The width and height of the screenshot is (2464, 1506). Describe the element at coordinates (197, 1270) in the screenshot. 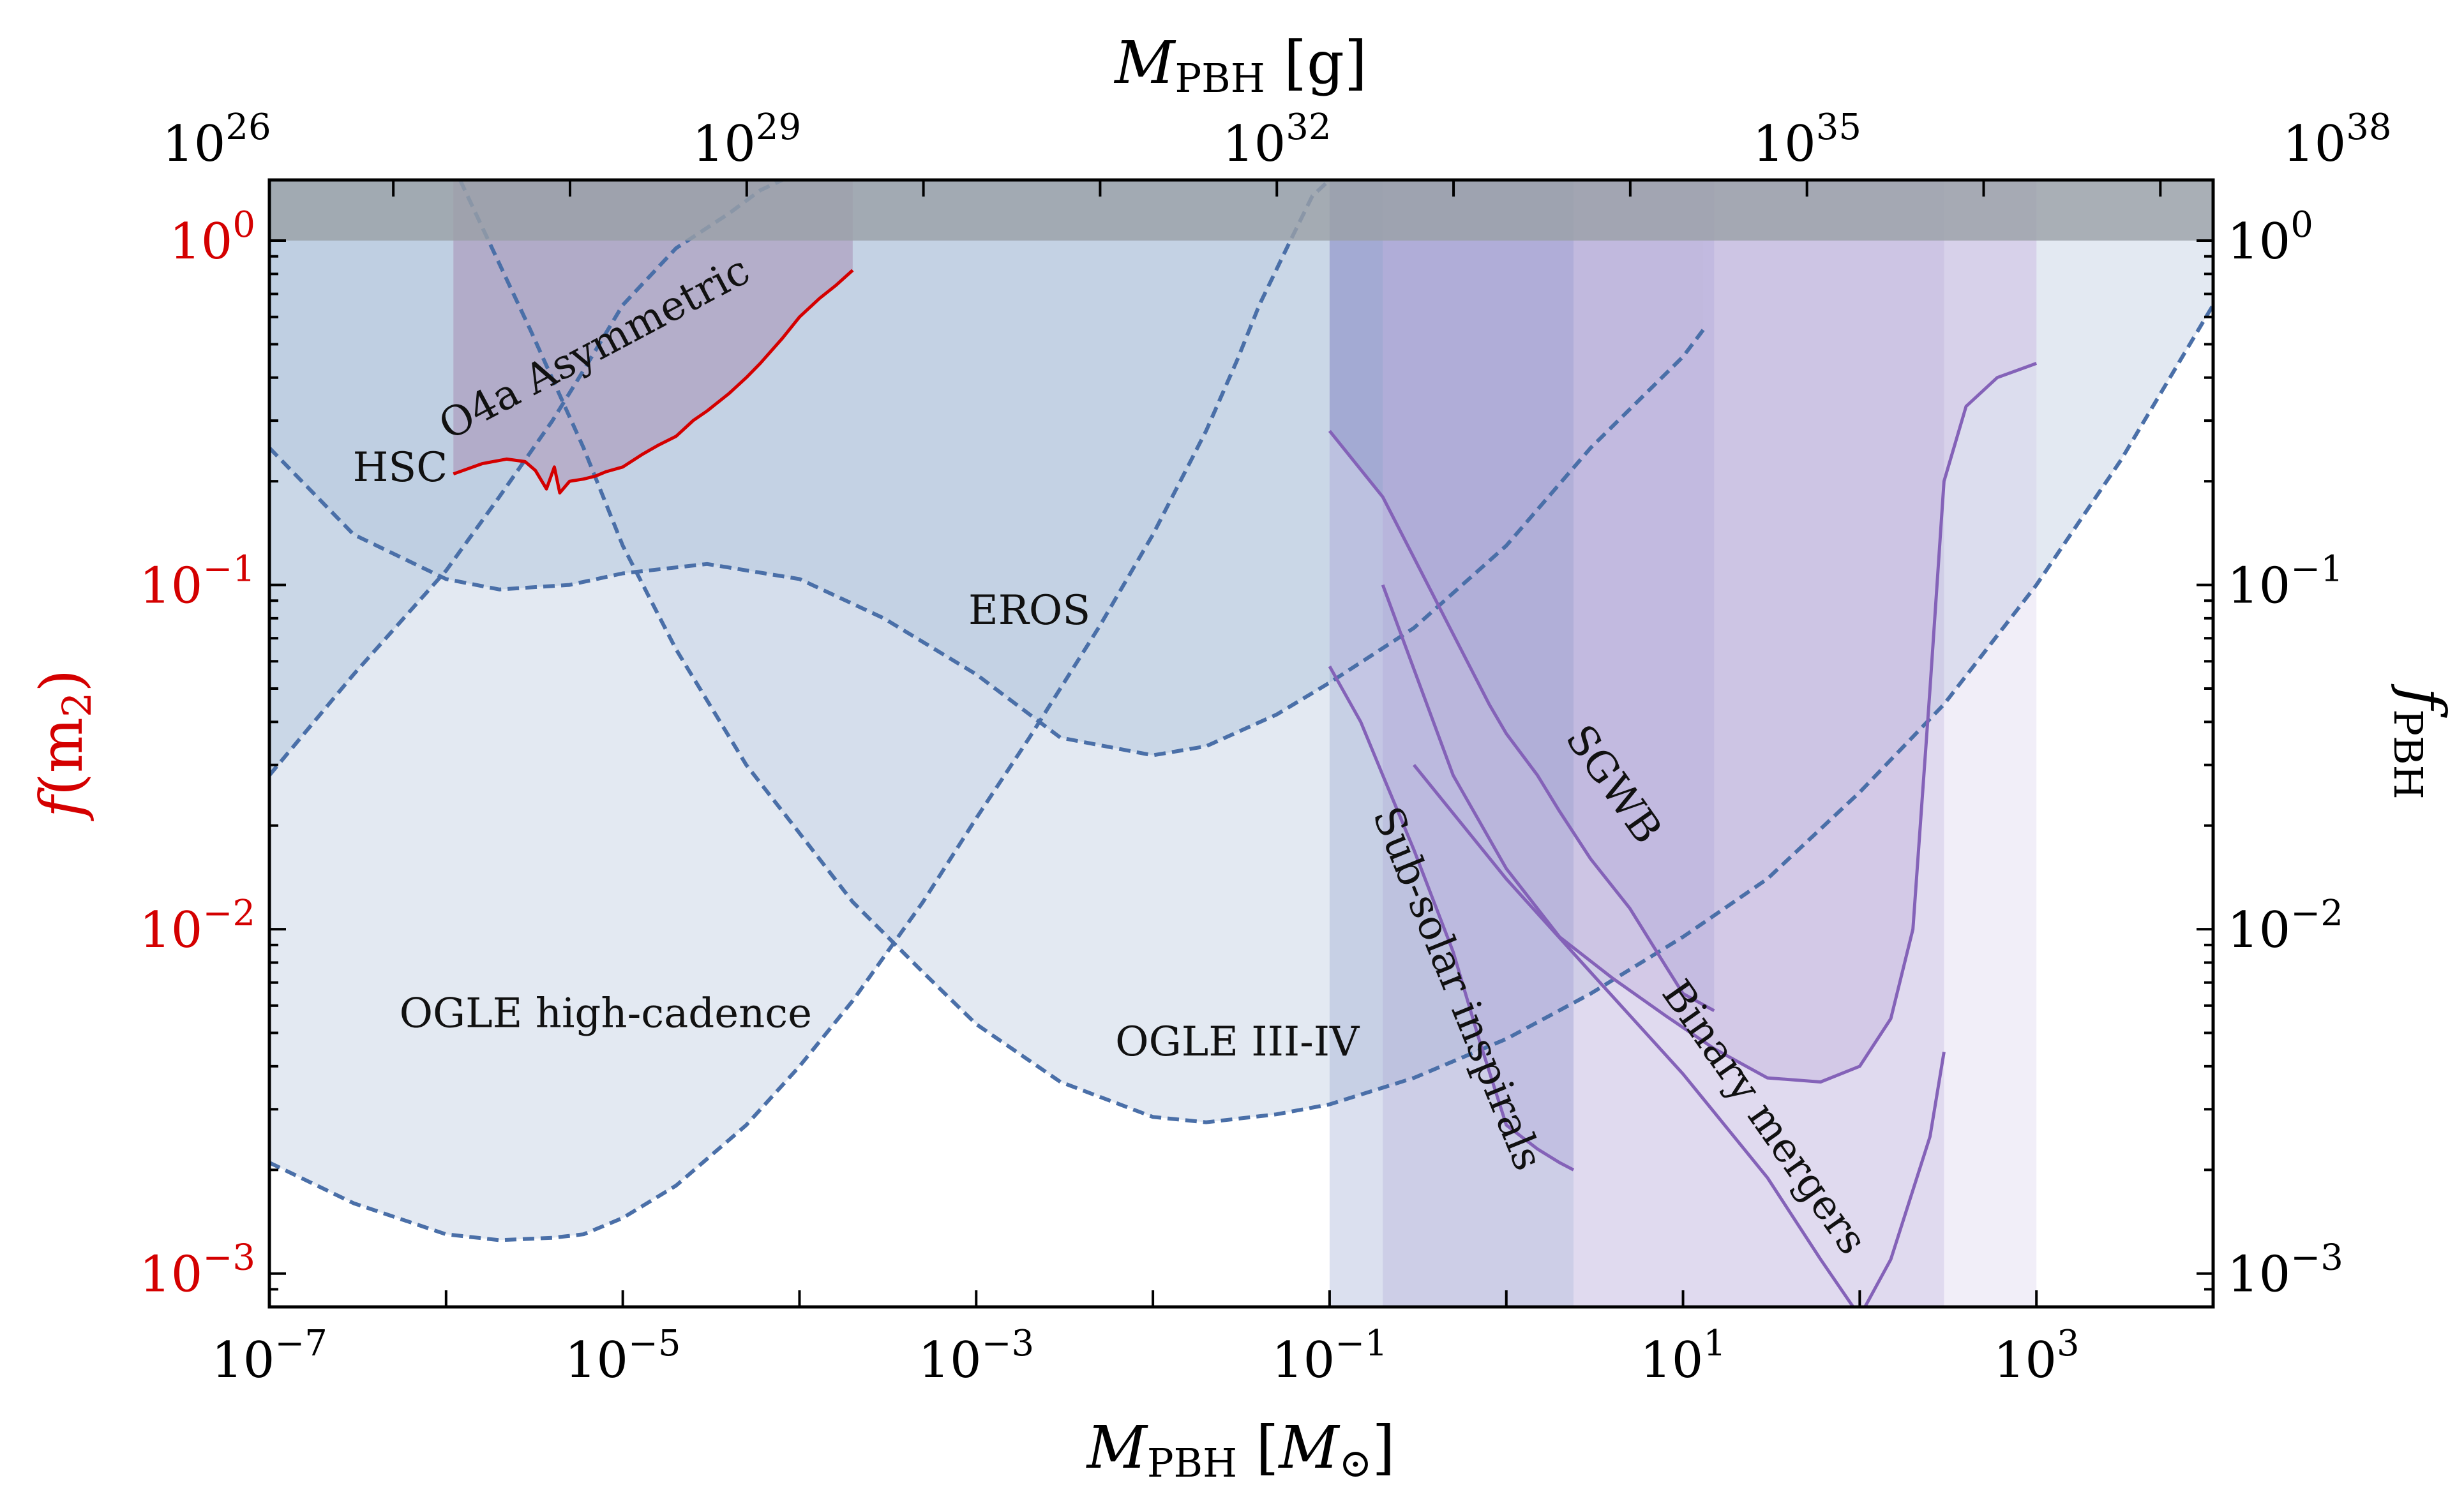

I see `y-tick-label-left: 10⁻³` at that location.